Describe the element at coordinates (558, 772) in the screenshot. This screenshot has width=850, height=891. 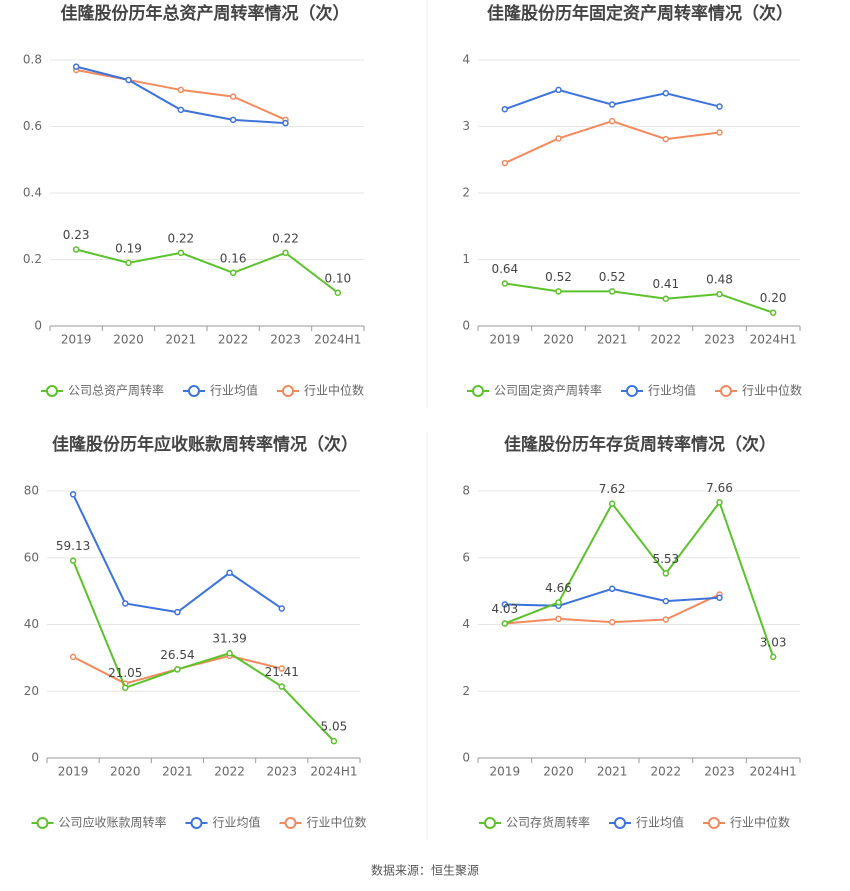
I see `x-tick-label: 2020` at that location.